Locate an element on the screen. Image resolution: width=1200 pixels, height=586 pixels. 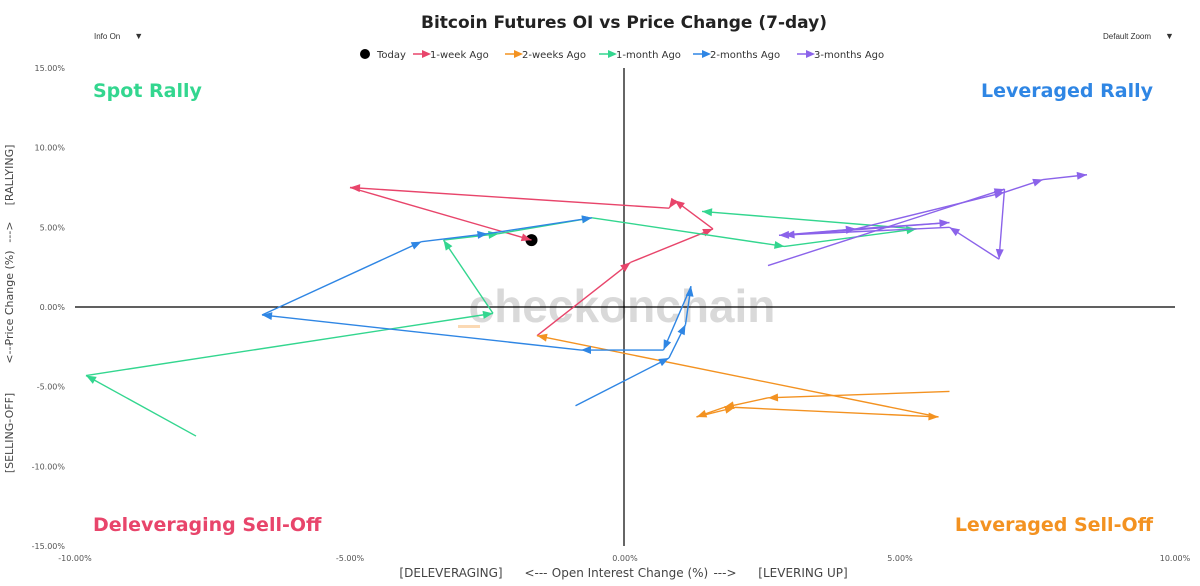
legend-label: 2-weeks Ago is located at coordinates (554, 55).